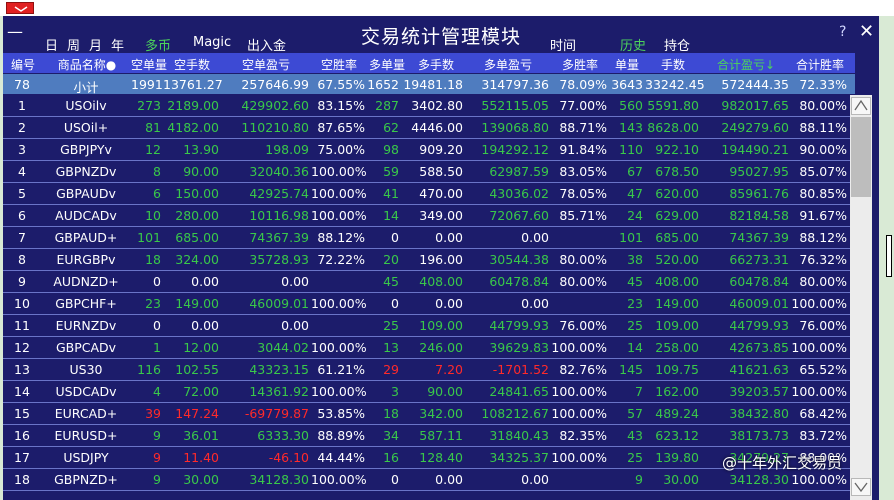 This screenshot has height=500, width=894. Describe the element at coordinates (861, 106) in the screenshot. I see `scroll-up-button` at that location.